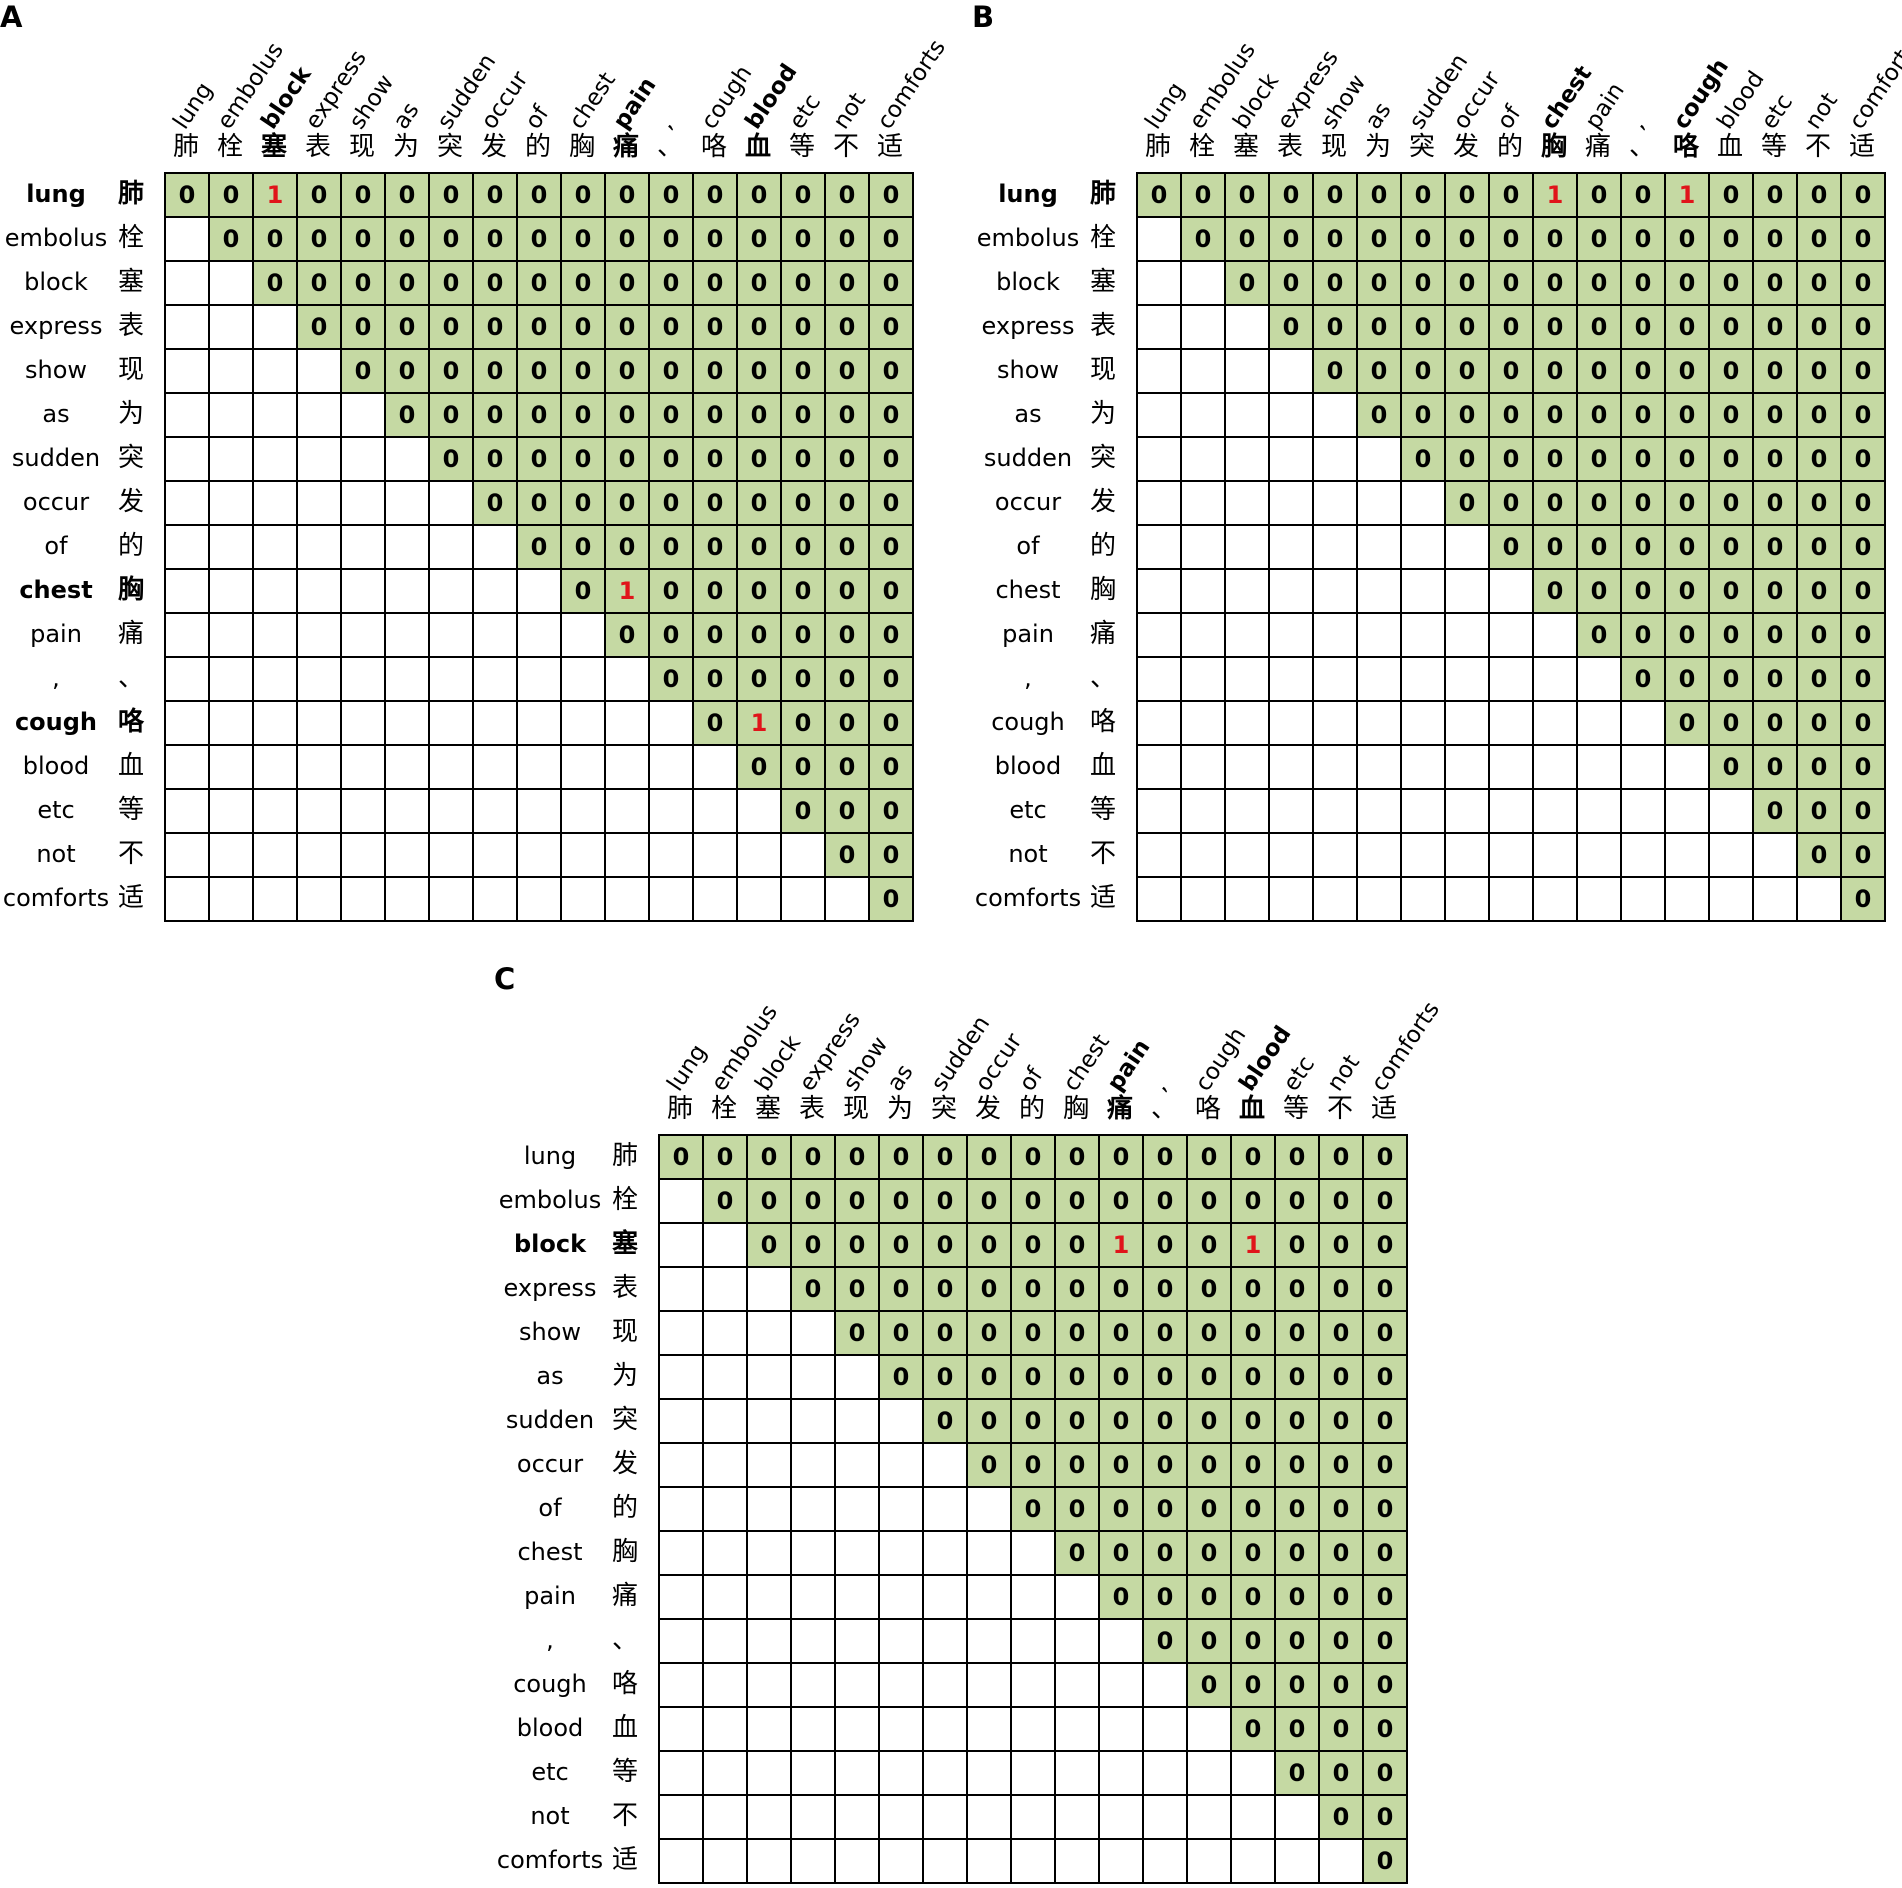 Image resolution: width=1902 pixels, height=1888 pixels. What do you see at coordinates (943, 1109) in the screenshot?
I see `column-label-zh: 突` at bounding box center [943, 1109].